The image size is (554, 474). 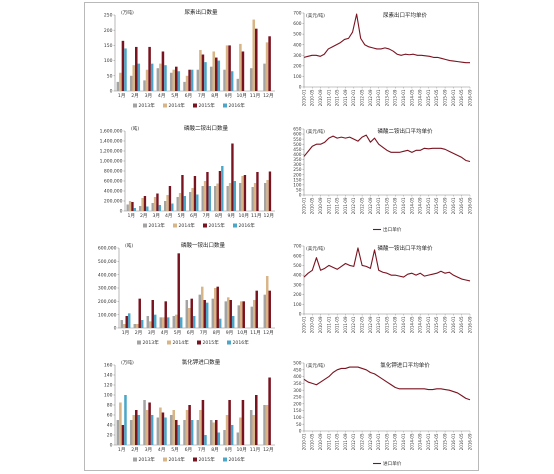 What do you see at coordinates (127, 362) in the screenshot?
I see `unit-label: (万吨)` at bounding box center [127, 362].